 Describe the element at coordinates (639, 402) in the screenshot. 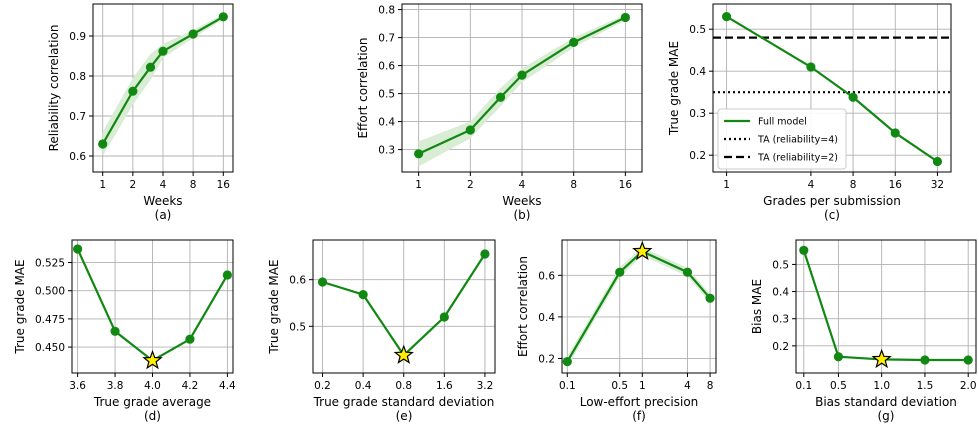

I see `x-axis-label: Low-effort precision` at that location.